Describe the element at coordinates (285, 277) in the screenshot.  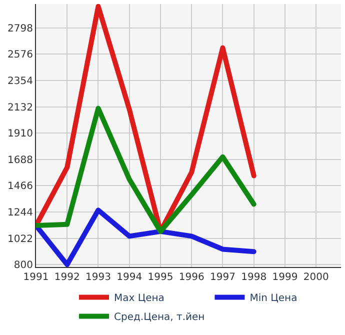
I see `x-tick-label: 1999` at that location.